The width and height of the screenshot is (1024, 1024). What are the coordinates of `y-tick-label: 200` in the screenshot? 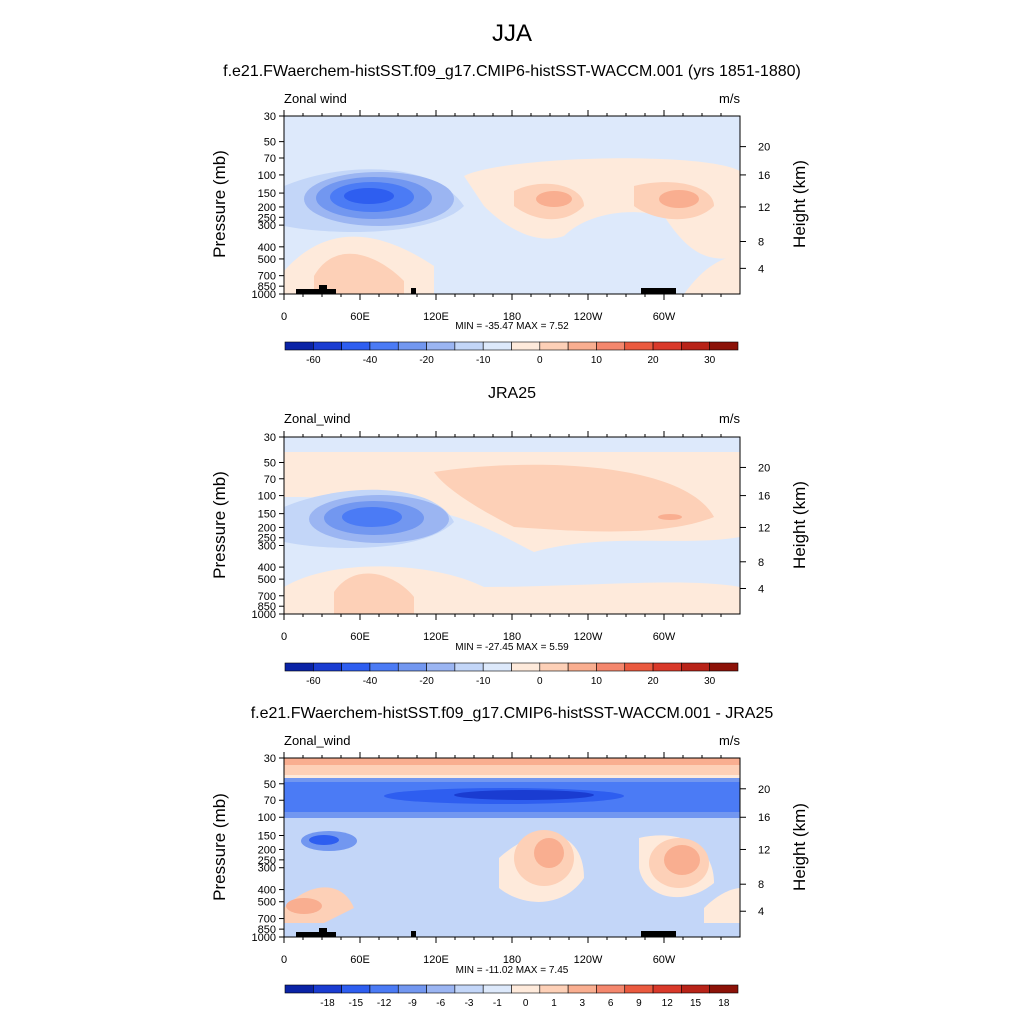 It's located at (267, 850).